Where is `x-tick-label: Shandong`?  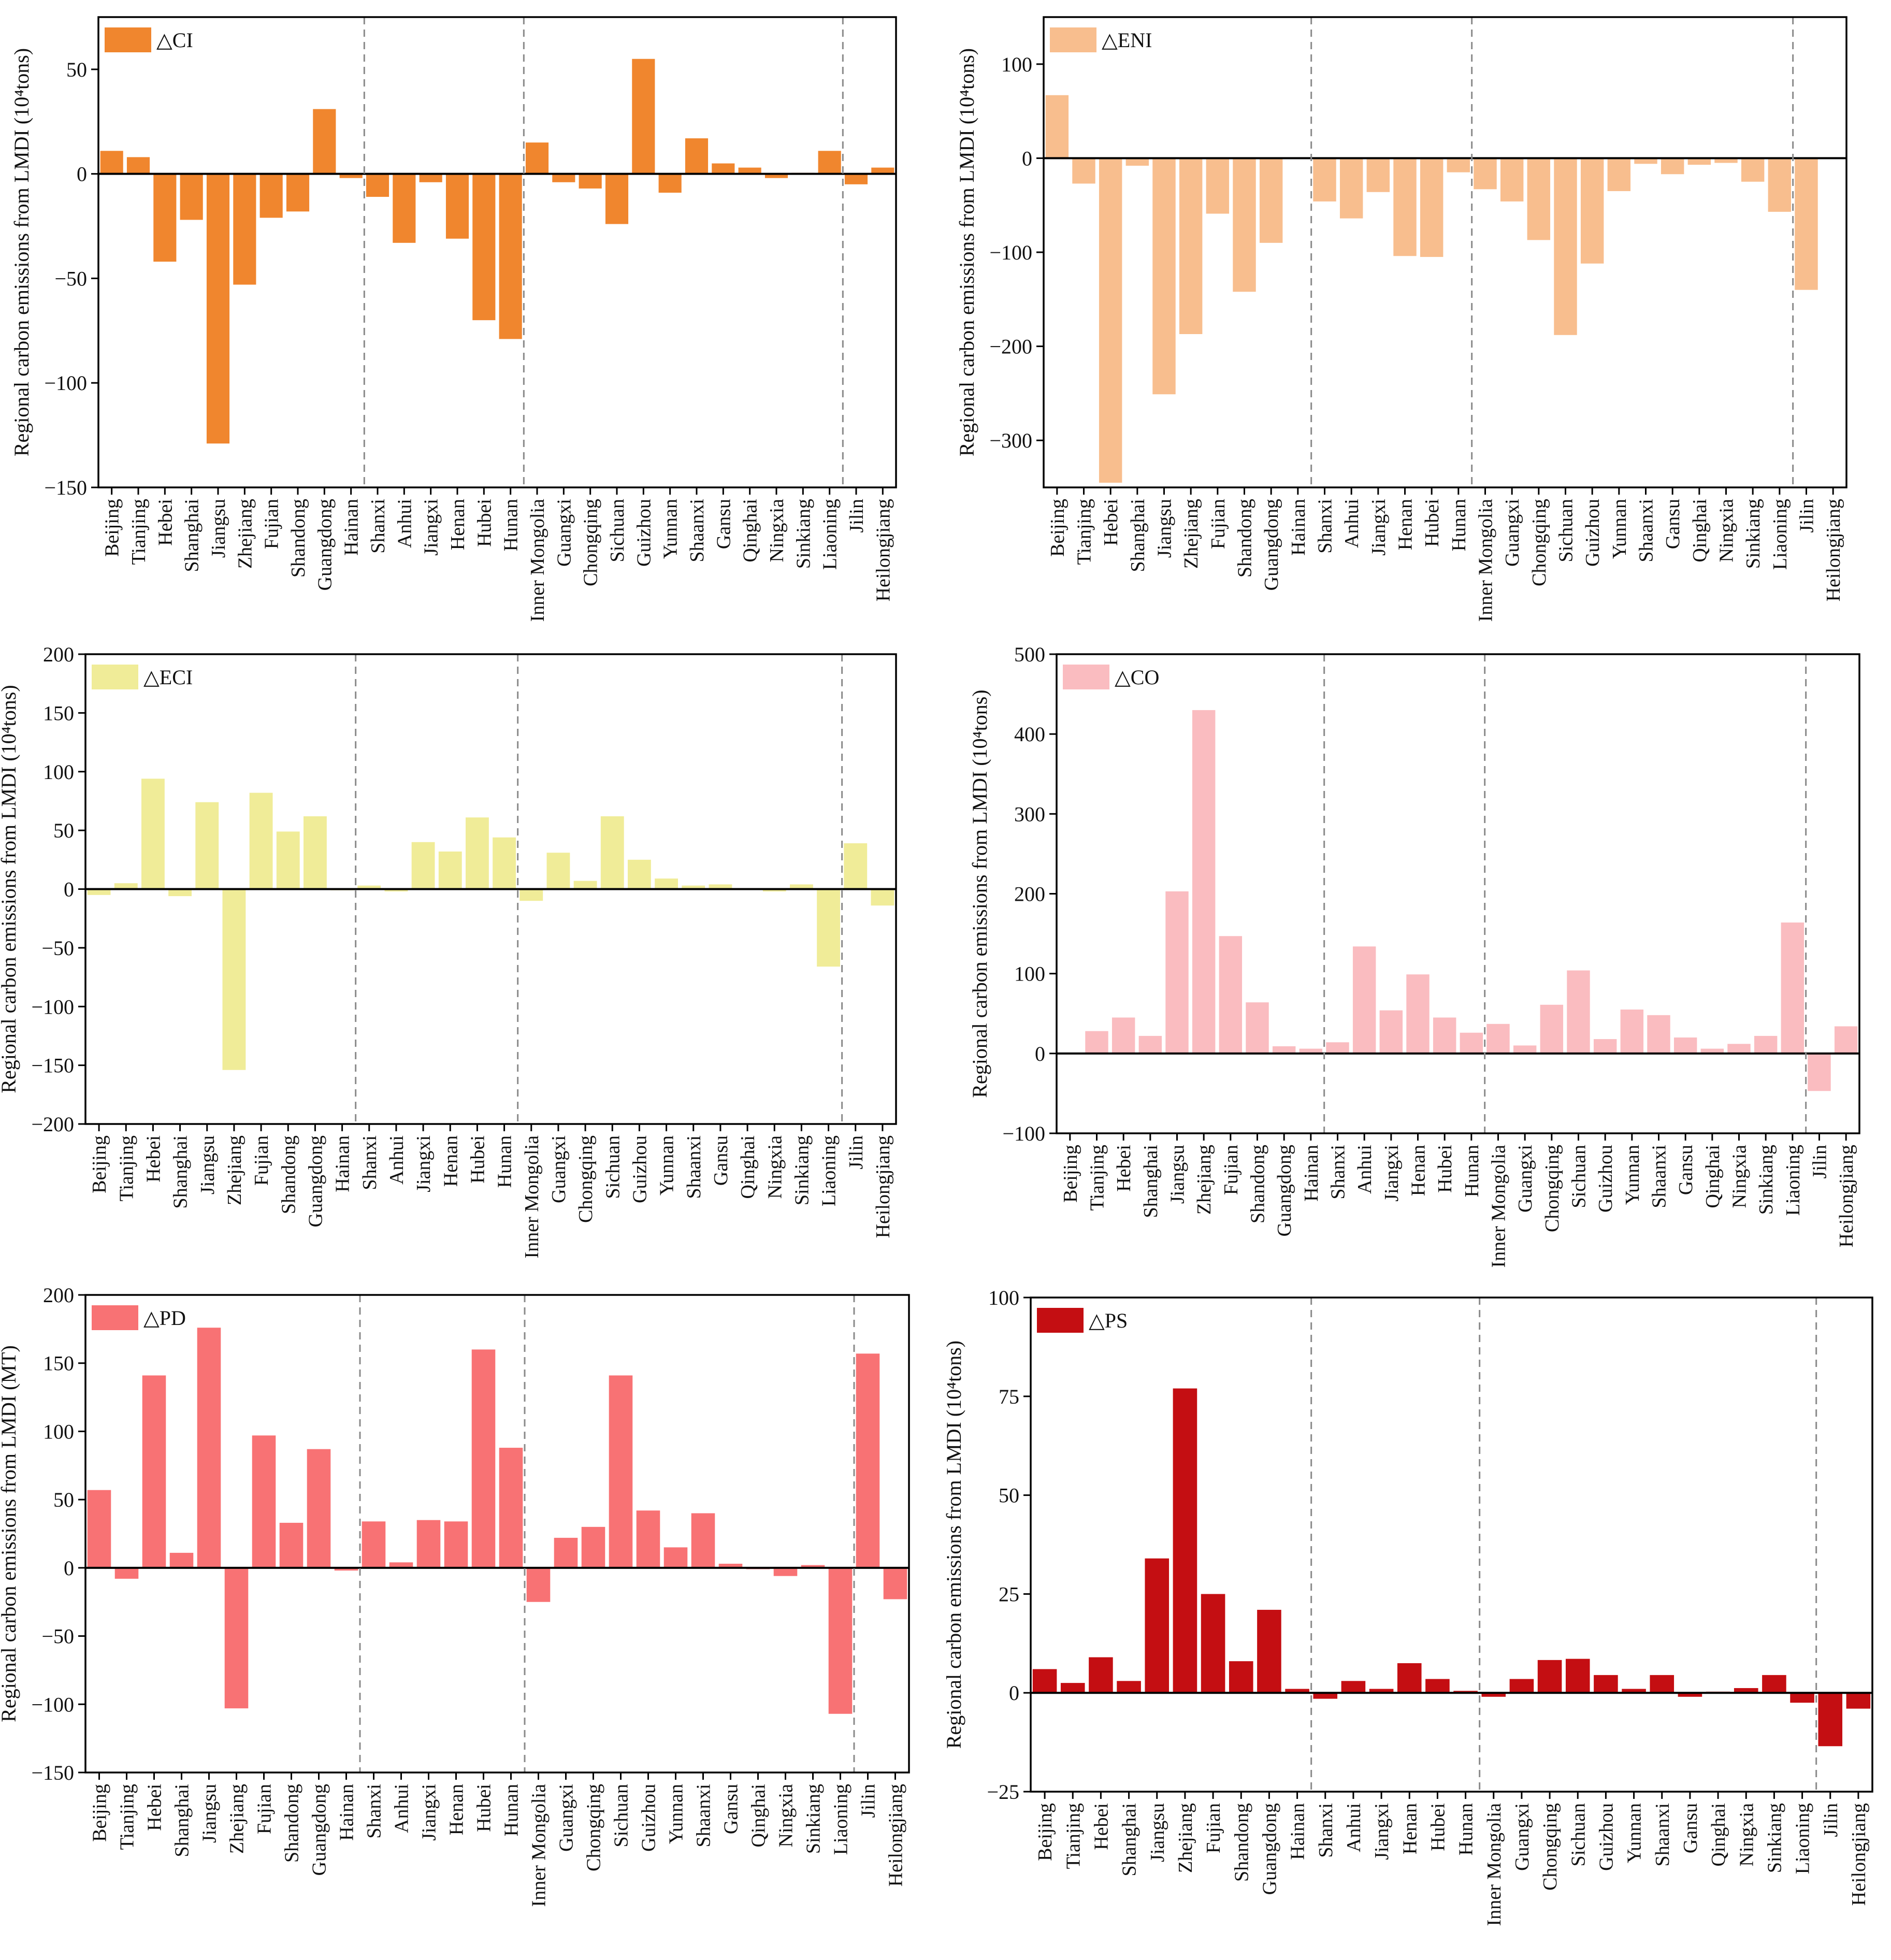
x-tick-label: Shandong is located at coordinates (1258, 1184).